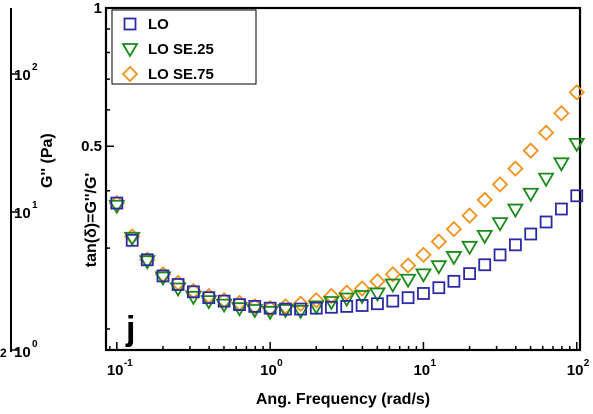 This screenshot has height=414, width=593. I want to click on y-tick-label: 0.5, so click(91, 146).